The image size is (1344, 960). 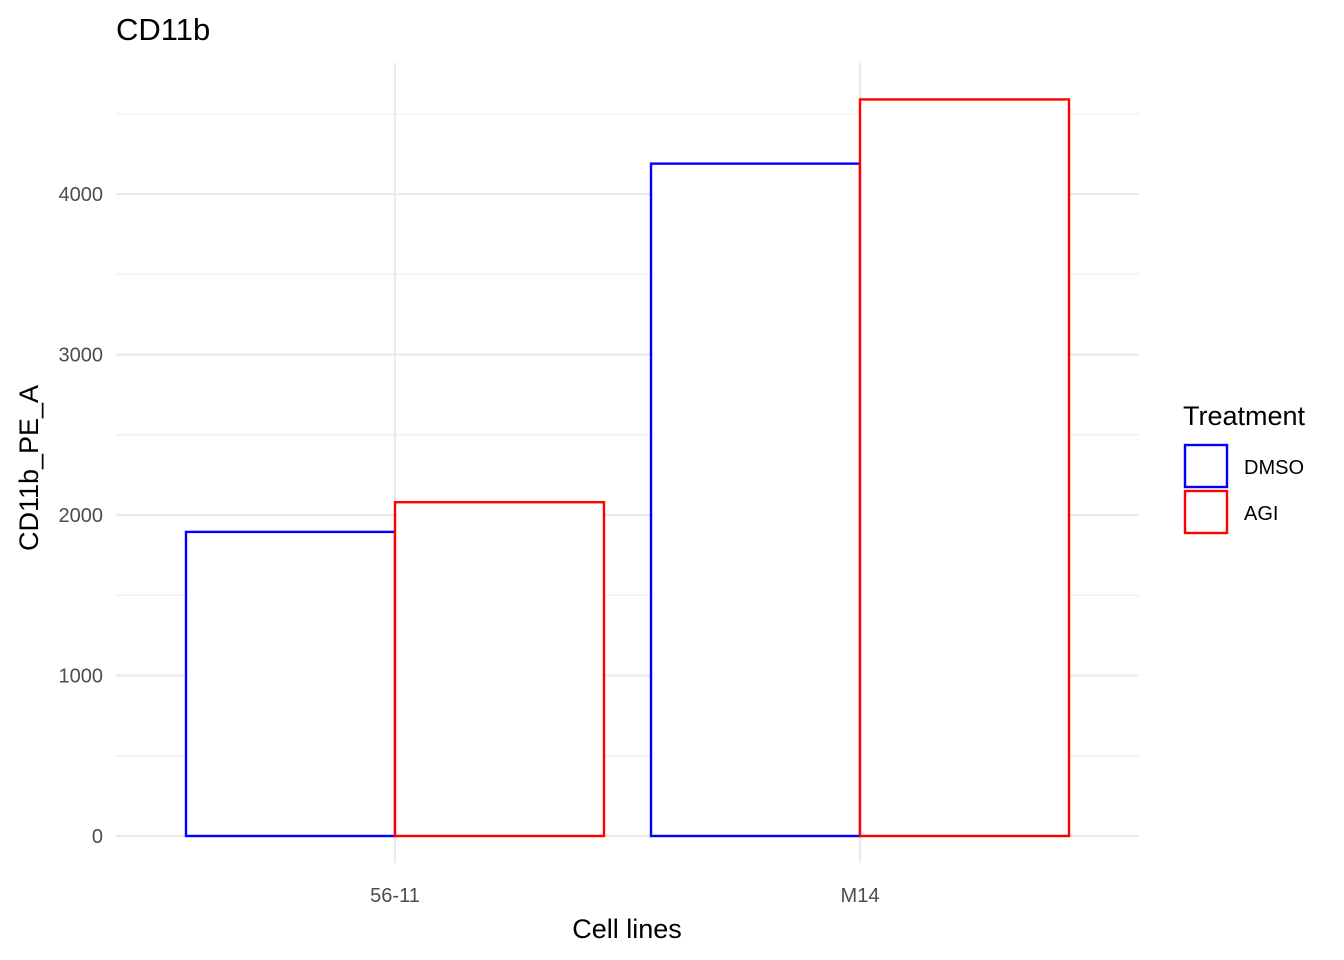 I want to click on legend-title: Treatment, so click(x=1244, y=416).